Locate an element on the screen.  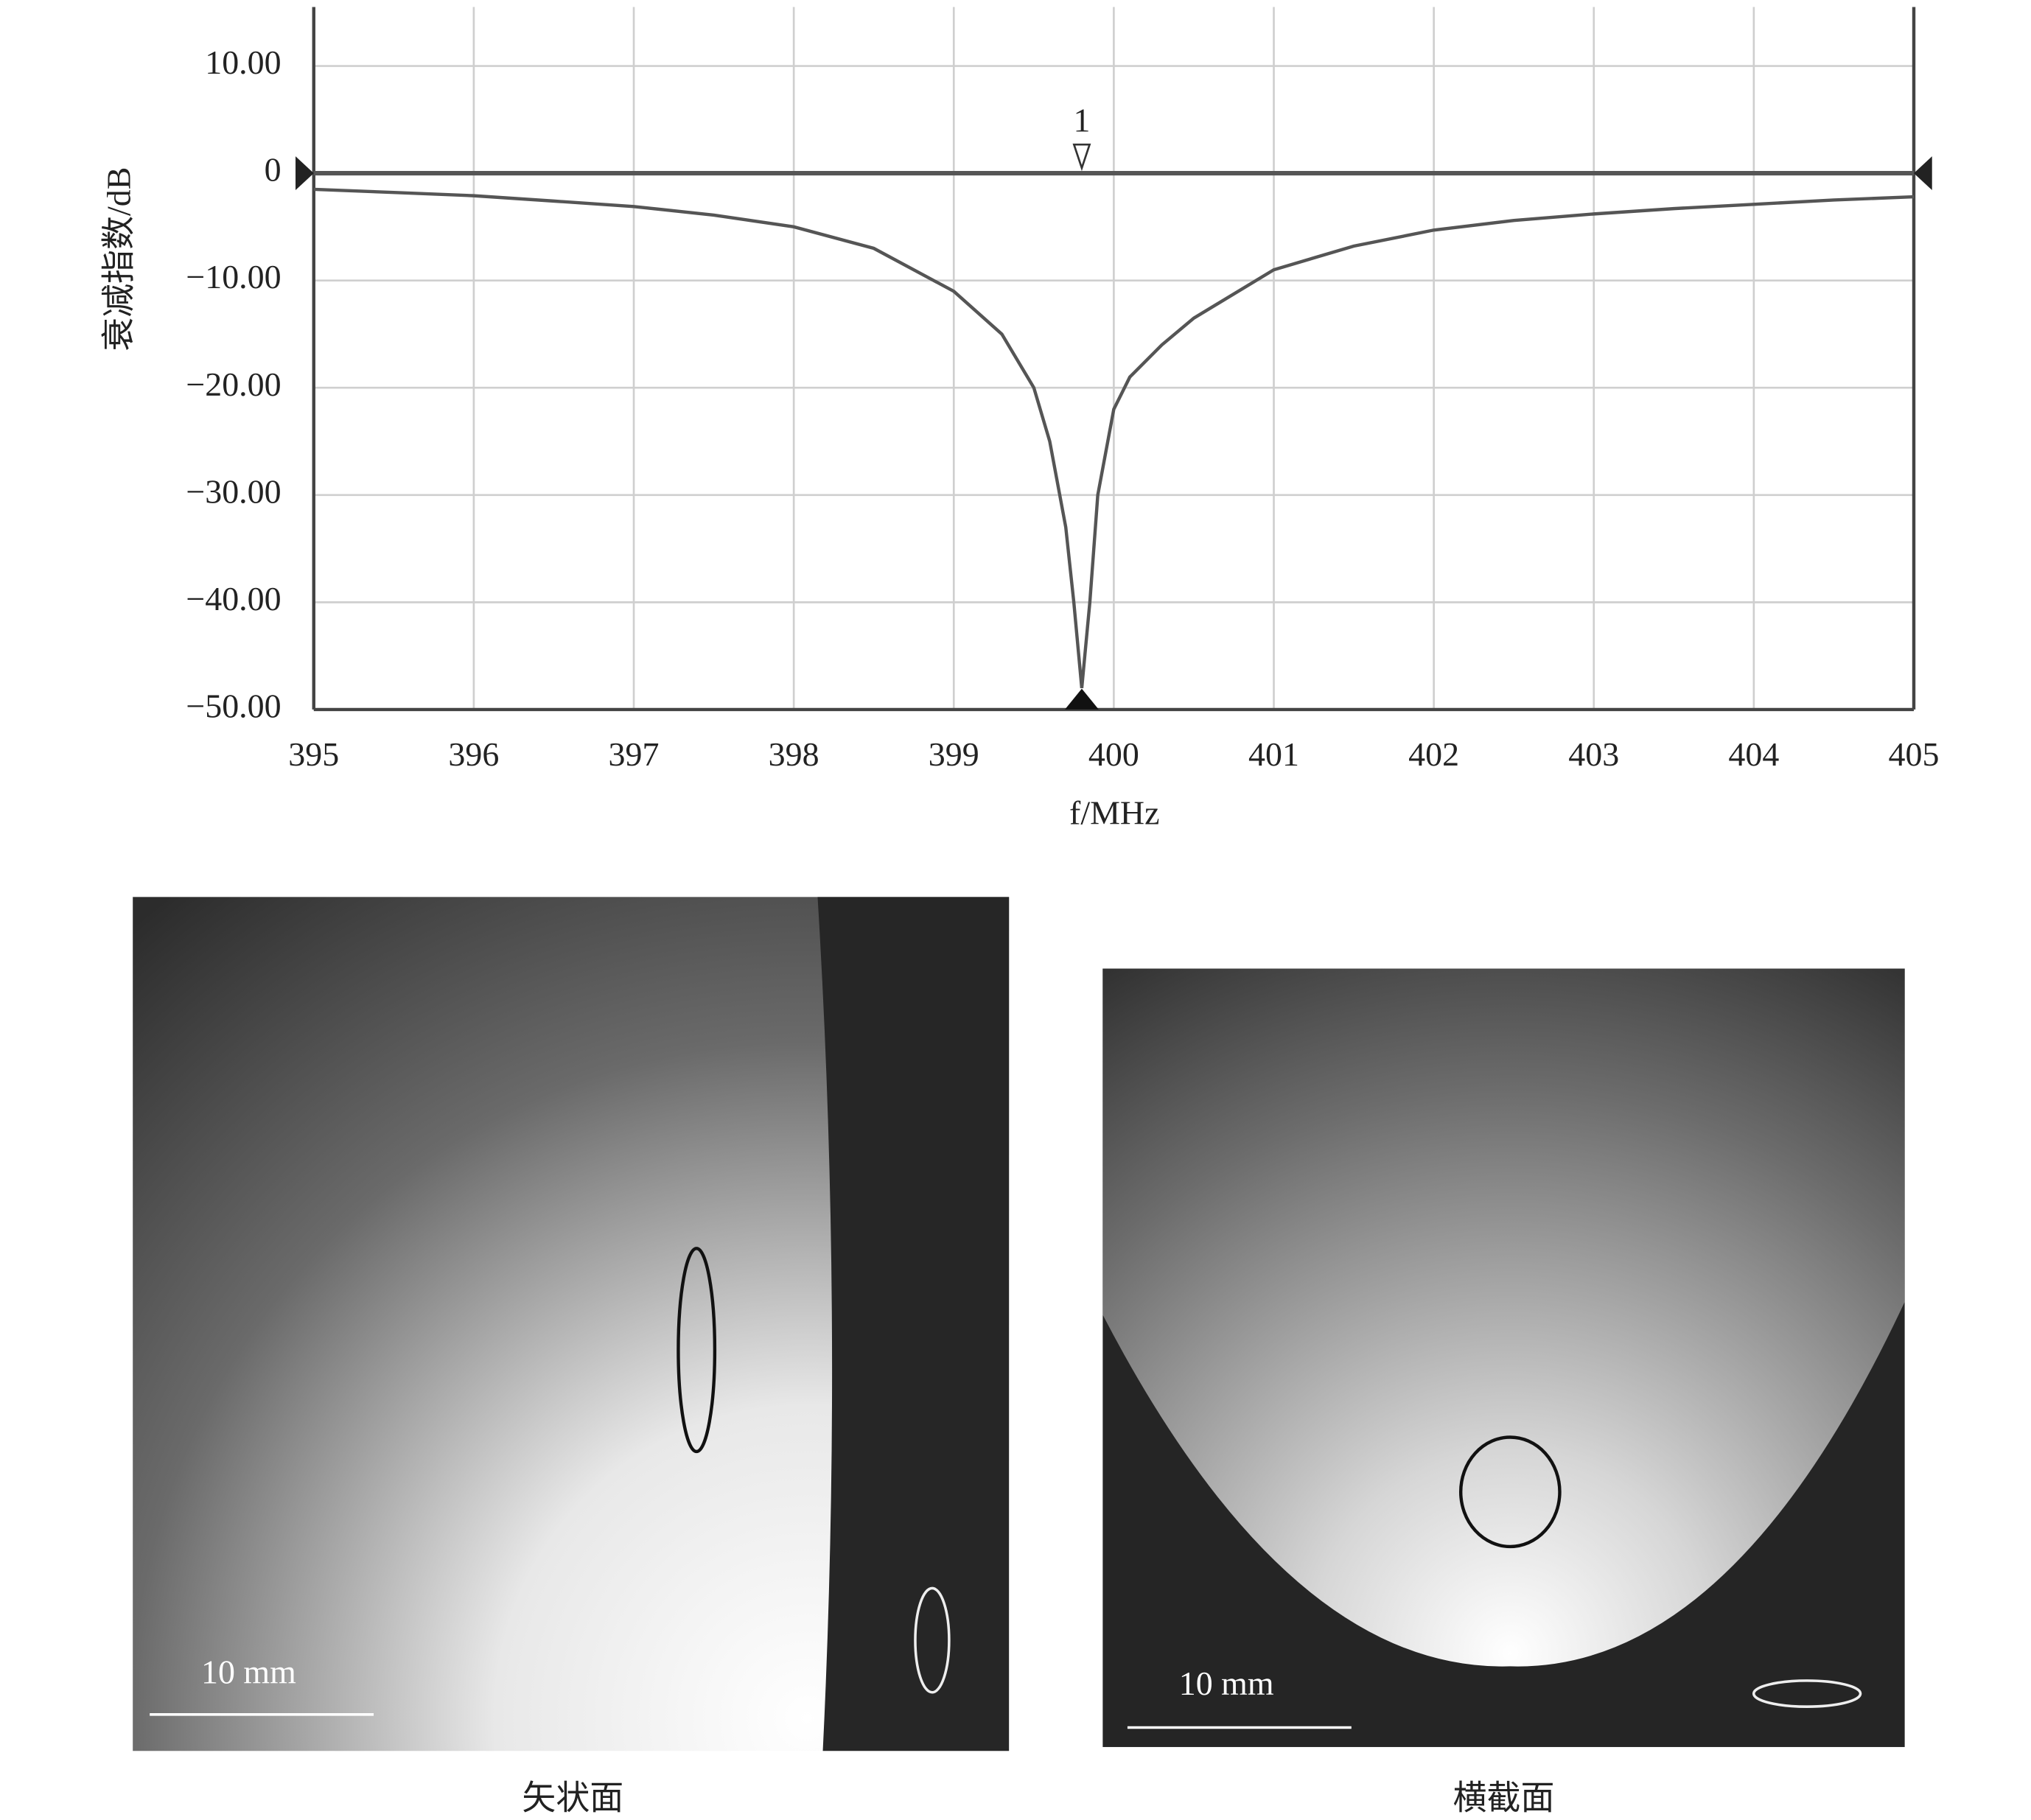
x-tick-label: 403 is located at coordinates (1593, 754).